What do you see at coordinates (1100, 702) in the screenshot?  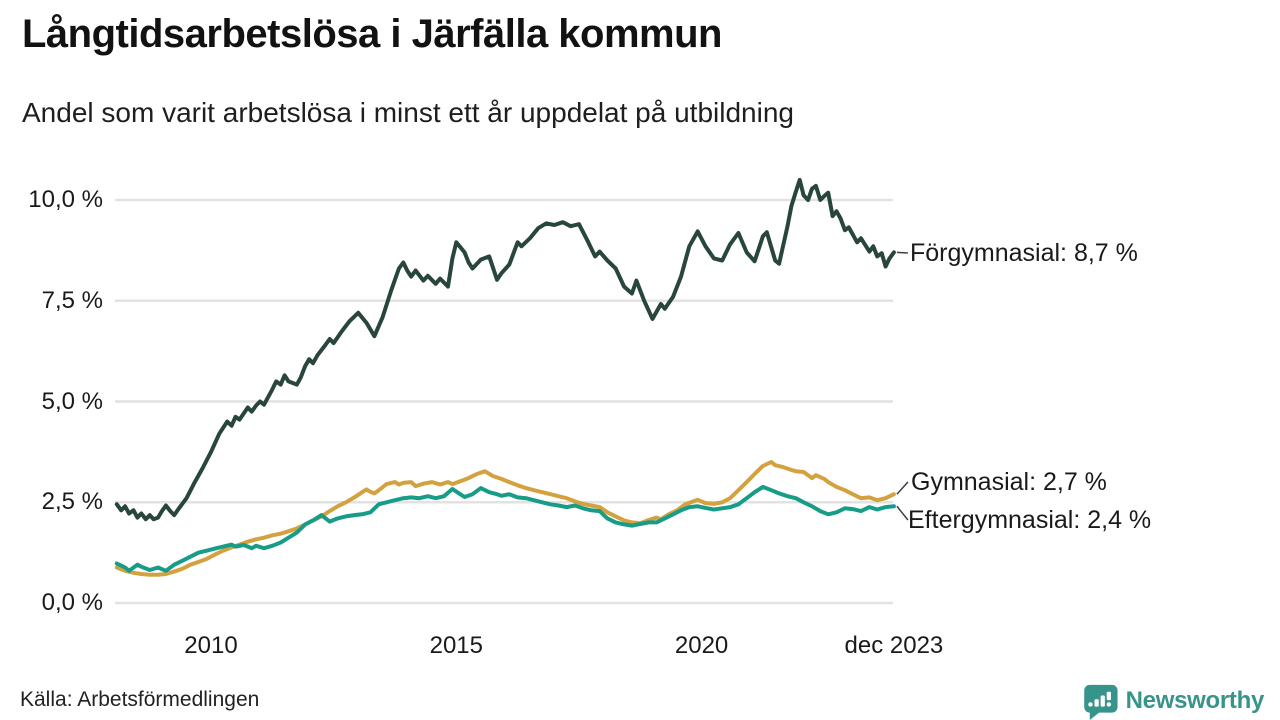 I see `newsworthy-logo-icon` at bounding box center [1100, 702].